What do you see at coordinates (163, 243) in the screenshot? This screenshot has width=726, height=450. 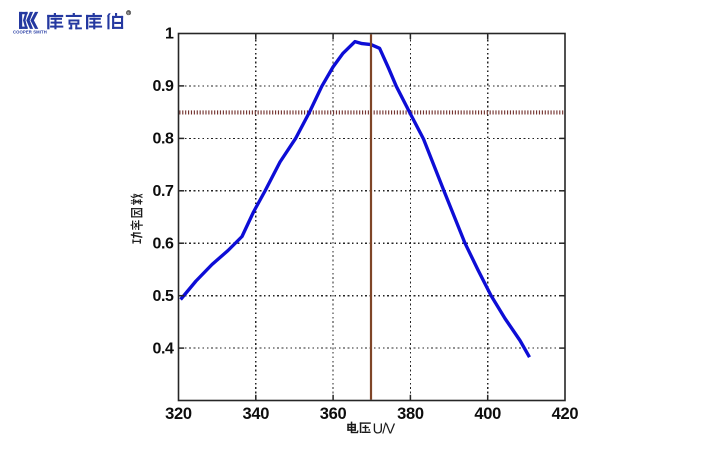 I see `svg-text: 0.6` at bounding box center [163, 243].